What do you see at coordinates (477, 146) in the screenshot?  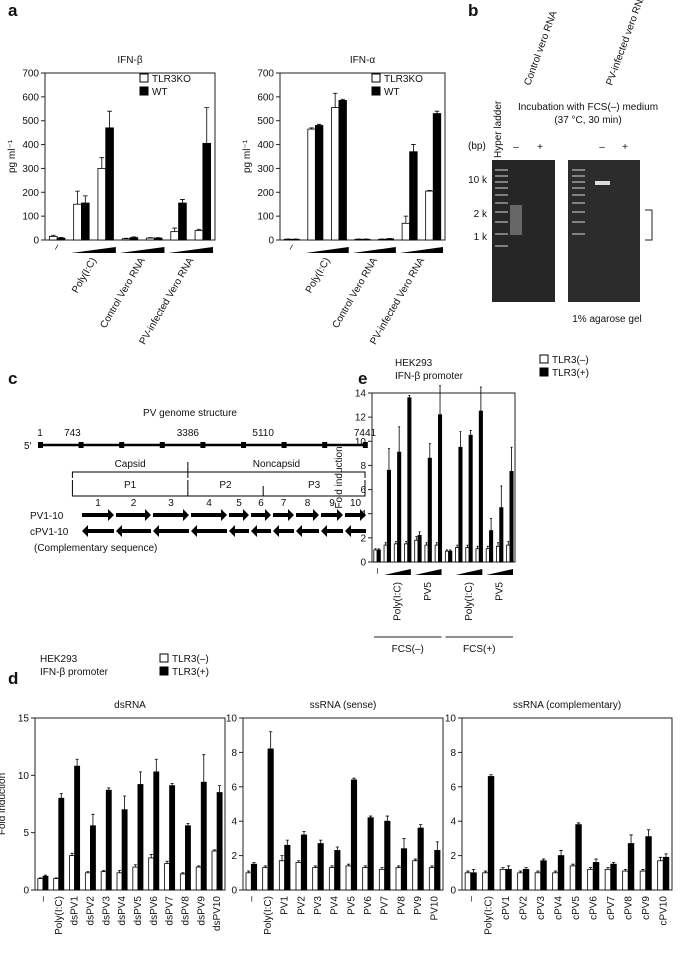 I see `bp-label: (bp)` at bounding box center [477, 146].